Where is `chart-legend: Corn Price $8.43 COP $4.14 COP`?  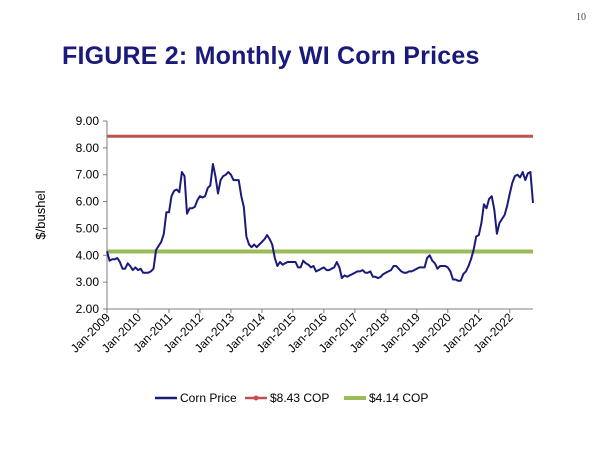 chart-legend: Corn Price $8.43 COP $4.14 COP is located at coordinates (291, 398).